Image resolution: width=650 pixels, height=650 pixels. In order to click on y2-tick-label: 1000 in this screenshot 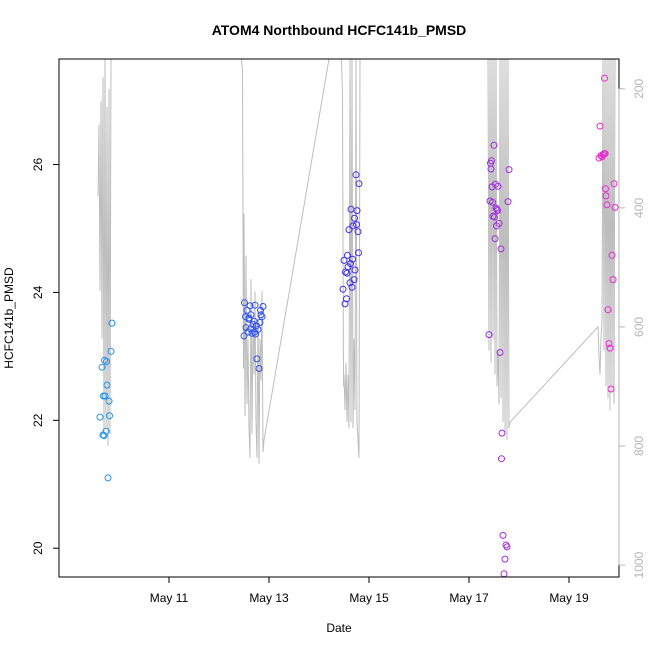, I will do `click(639, 564)`.